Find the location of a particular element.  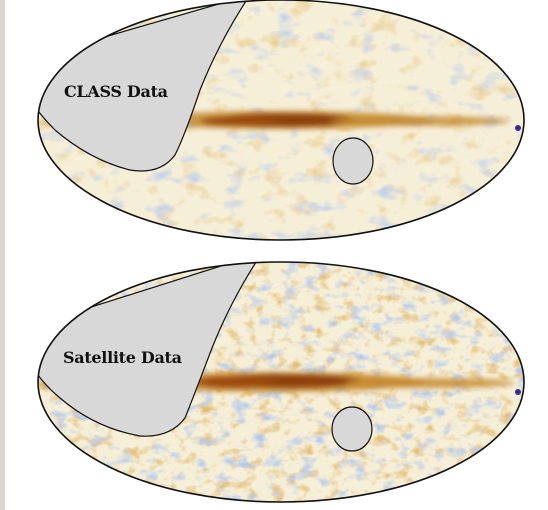

map-title: Satellite Data is located at coordinates (122, 357).